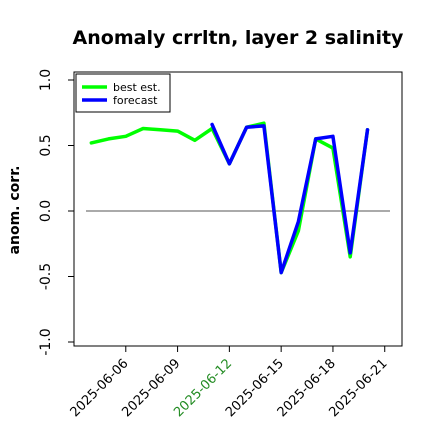  What do you see at coordinates (46, 276) in the screenshot?
I see `y-tick-label: -0.5` at bounding box center [46, 276].